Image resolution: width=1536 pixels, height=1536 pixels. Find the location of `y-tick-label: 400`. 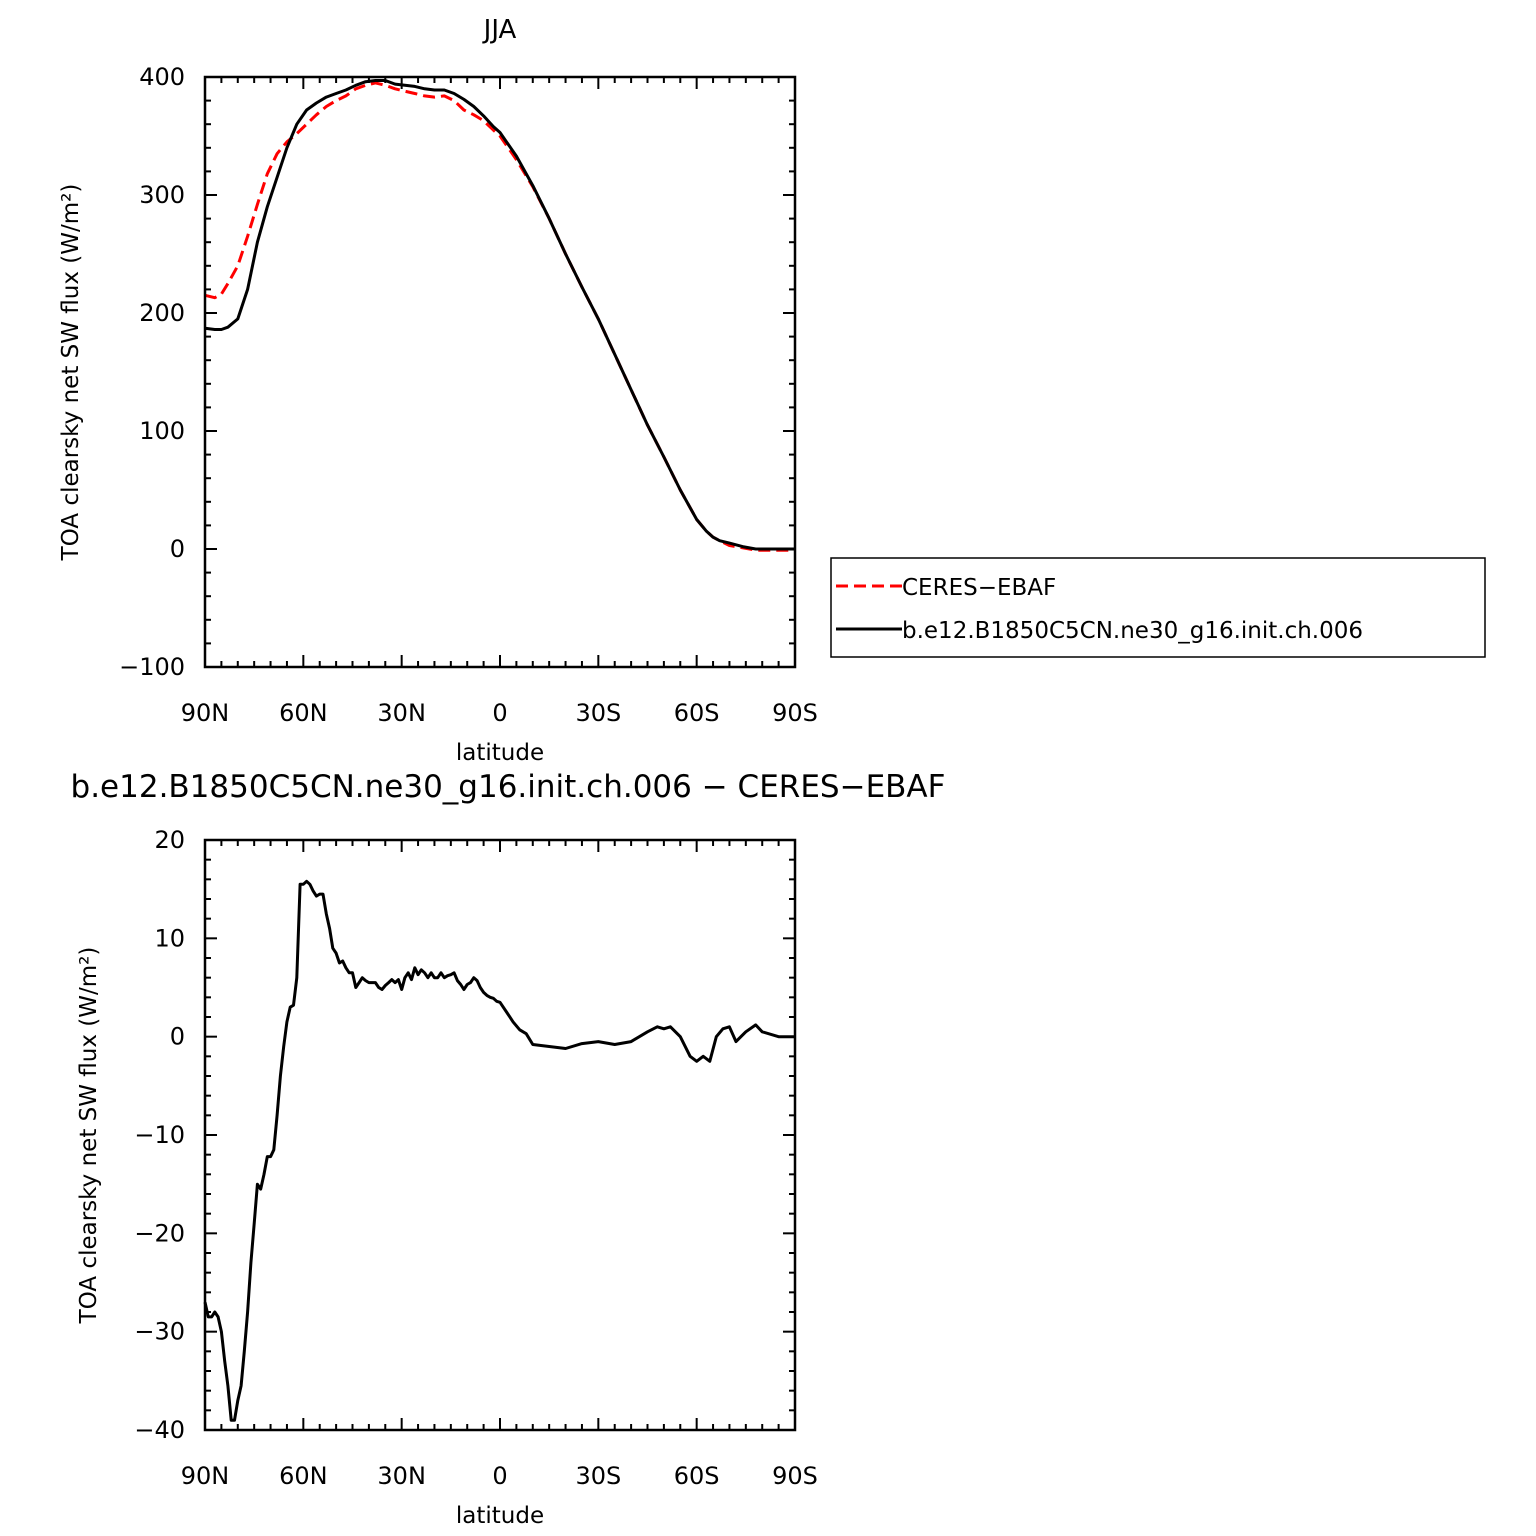

y-tick-label: 400 is located at coordinates (162, 77).